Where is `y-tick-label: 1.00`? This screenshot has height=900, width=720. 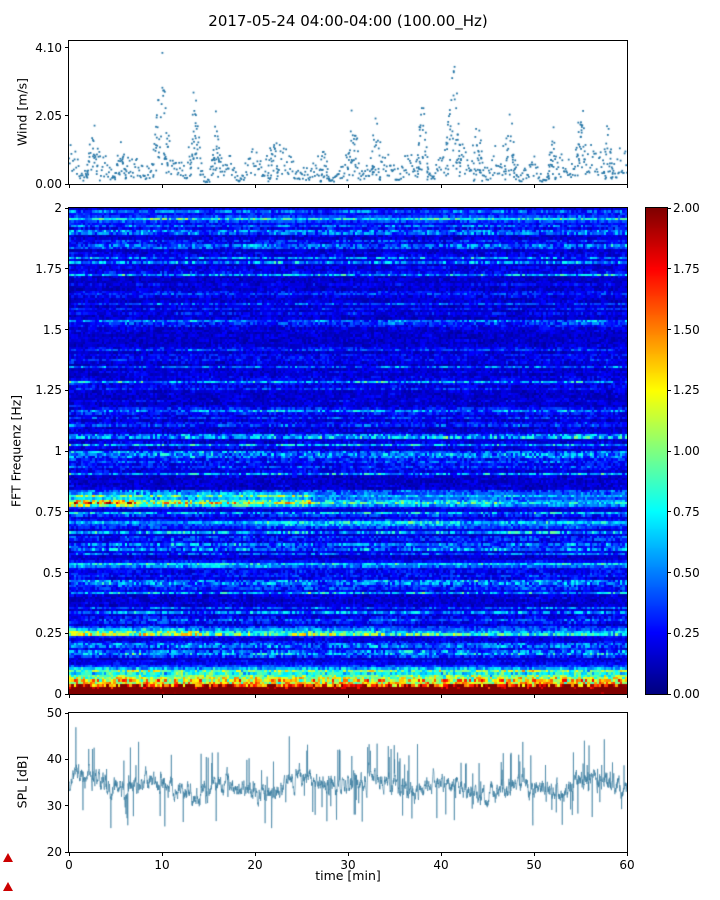
y-tick-label: 1.00 is located at coordinates (686, 451).